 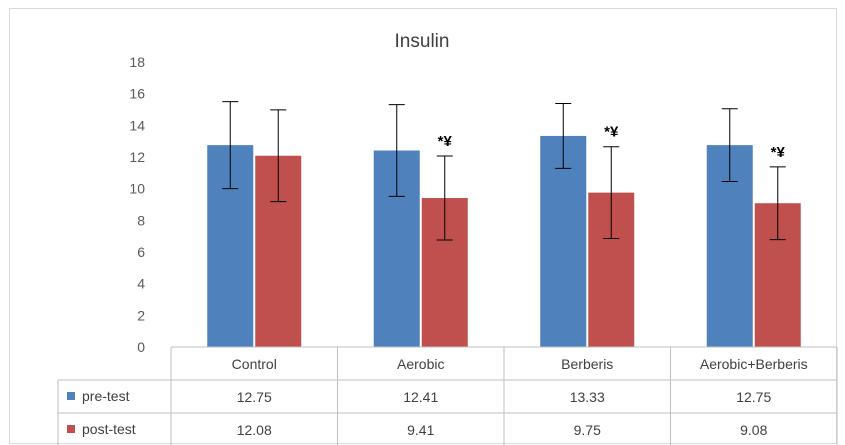 What do you see at coordinates (141, 347) in the screenshot?
I see `y-tick-label: 0` at bounding box center [141, 347].